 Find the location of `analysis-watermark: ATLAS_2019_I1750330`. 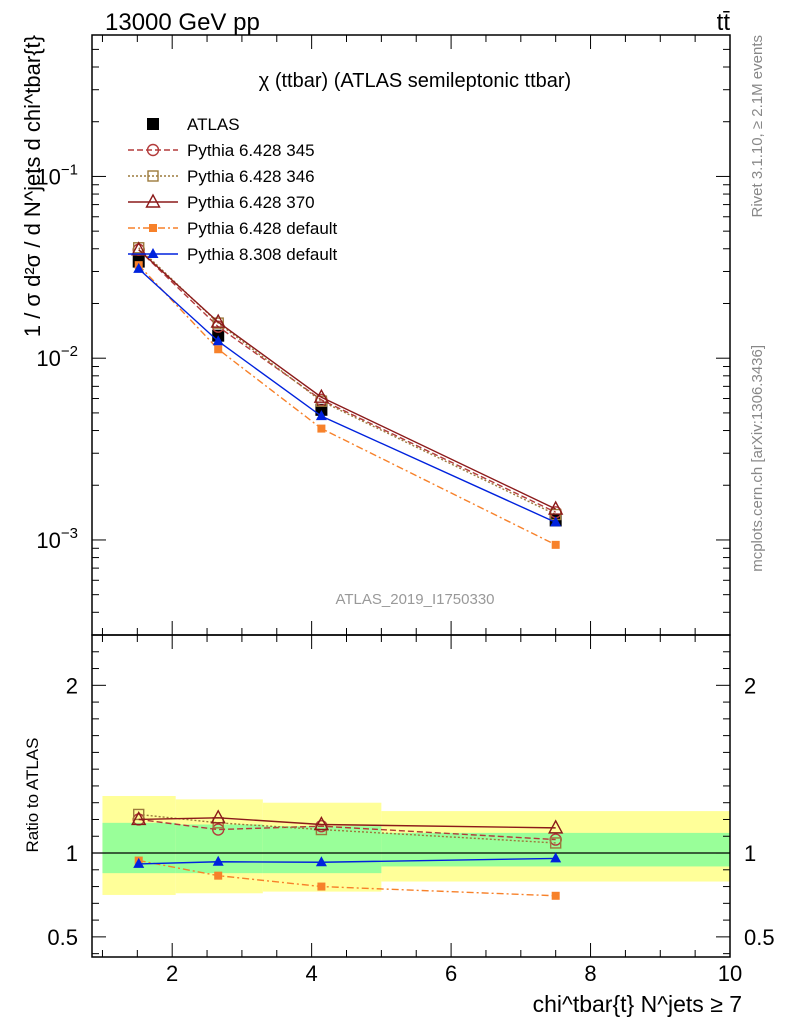

analysis-watermark: ATLAS_2019_I1750330 is located at coordinates (414, 599).